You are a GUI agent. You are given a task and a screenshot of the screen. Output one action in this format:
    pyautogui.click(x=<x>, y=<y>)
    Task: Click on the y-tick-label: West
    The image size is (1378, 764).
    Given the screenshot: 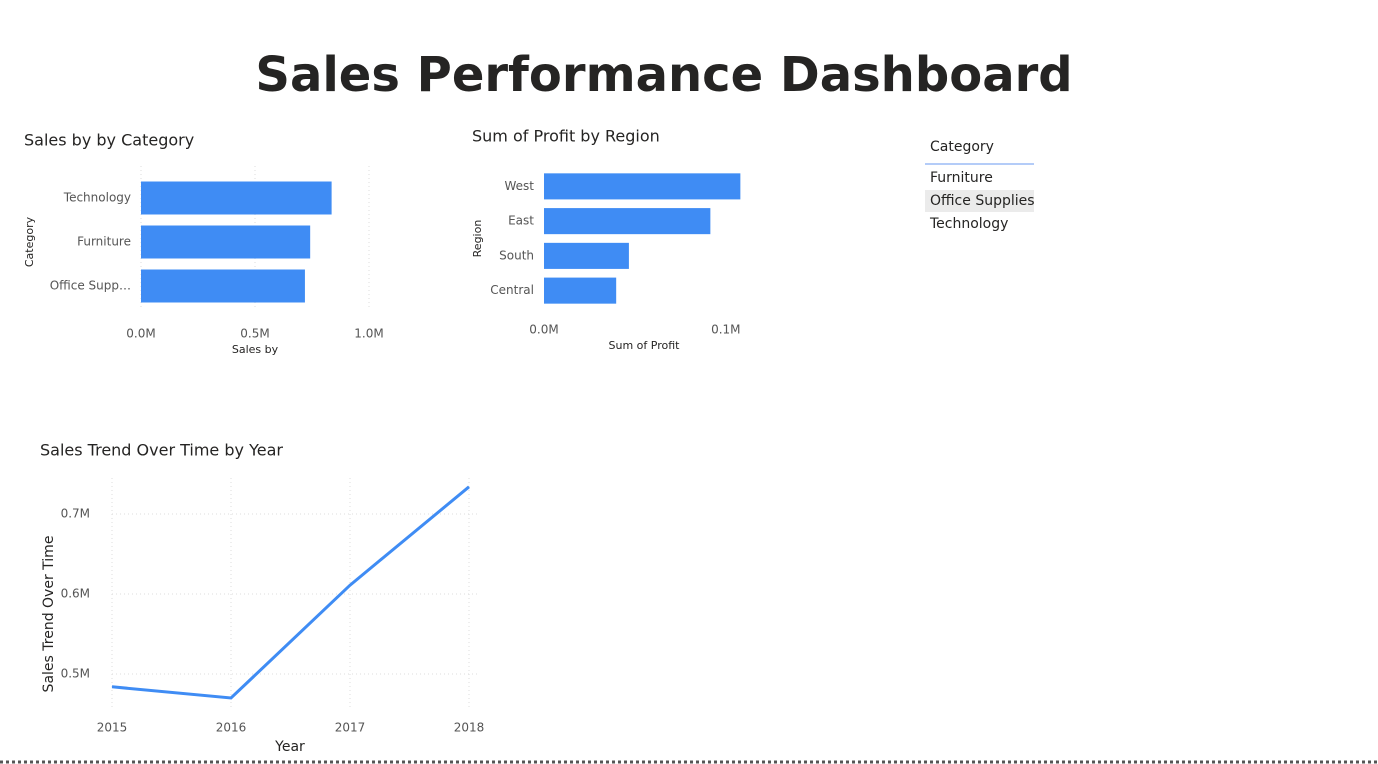 What is the action you would take?
    pyautogui.click(x=519, y=186)
    